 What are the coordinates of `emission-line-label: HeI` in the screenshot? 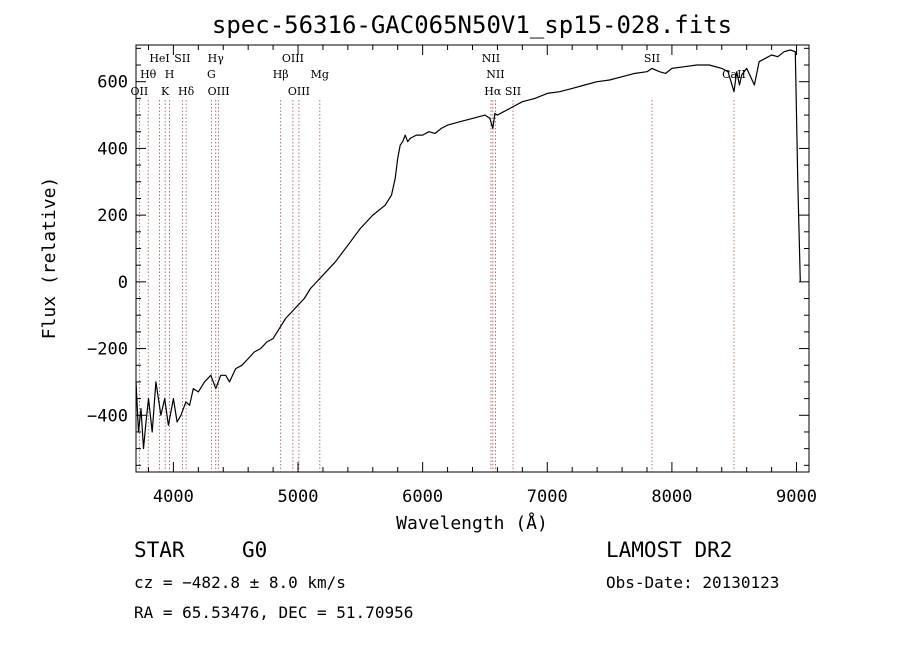 It's located at (159, 58).